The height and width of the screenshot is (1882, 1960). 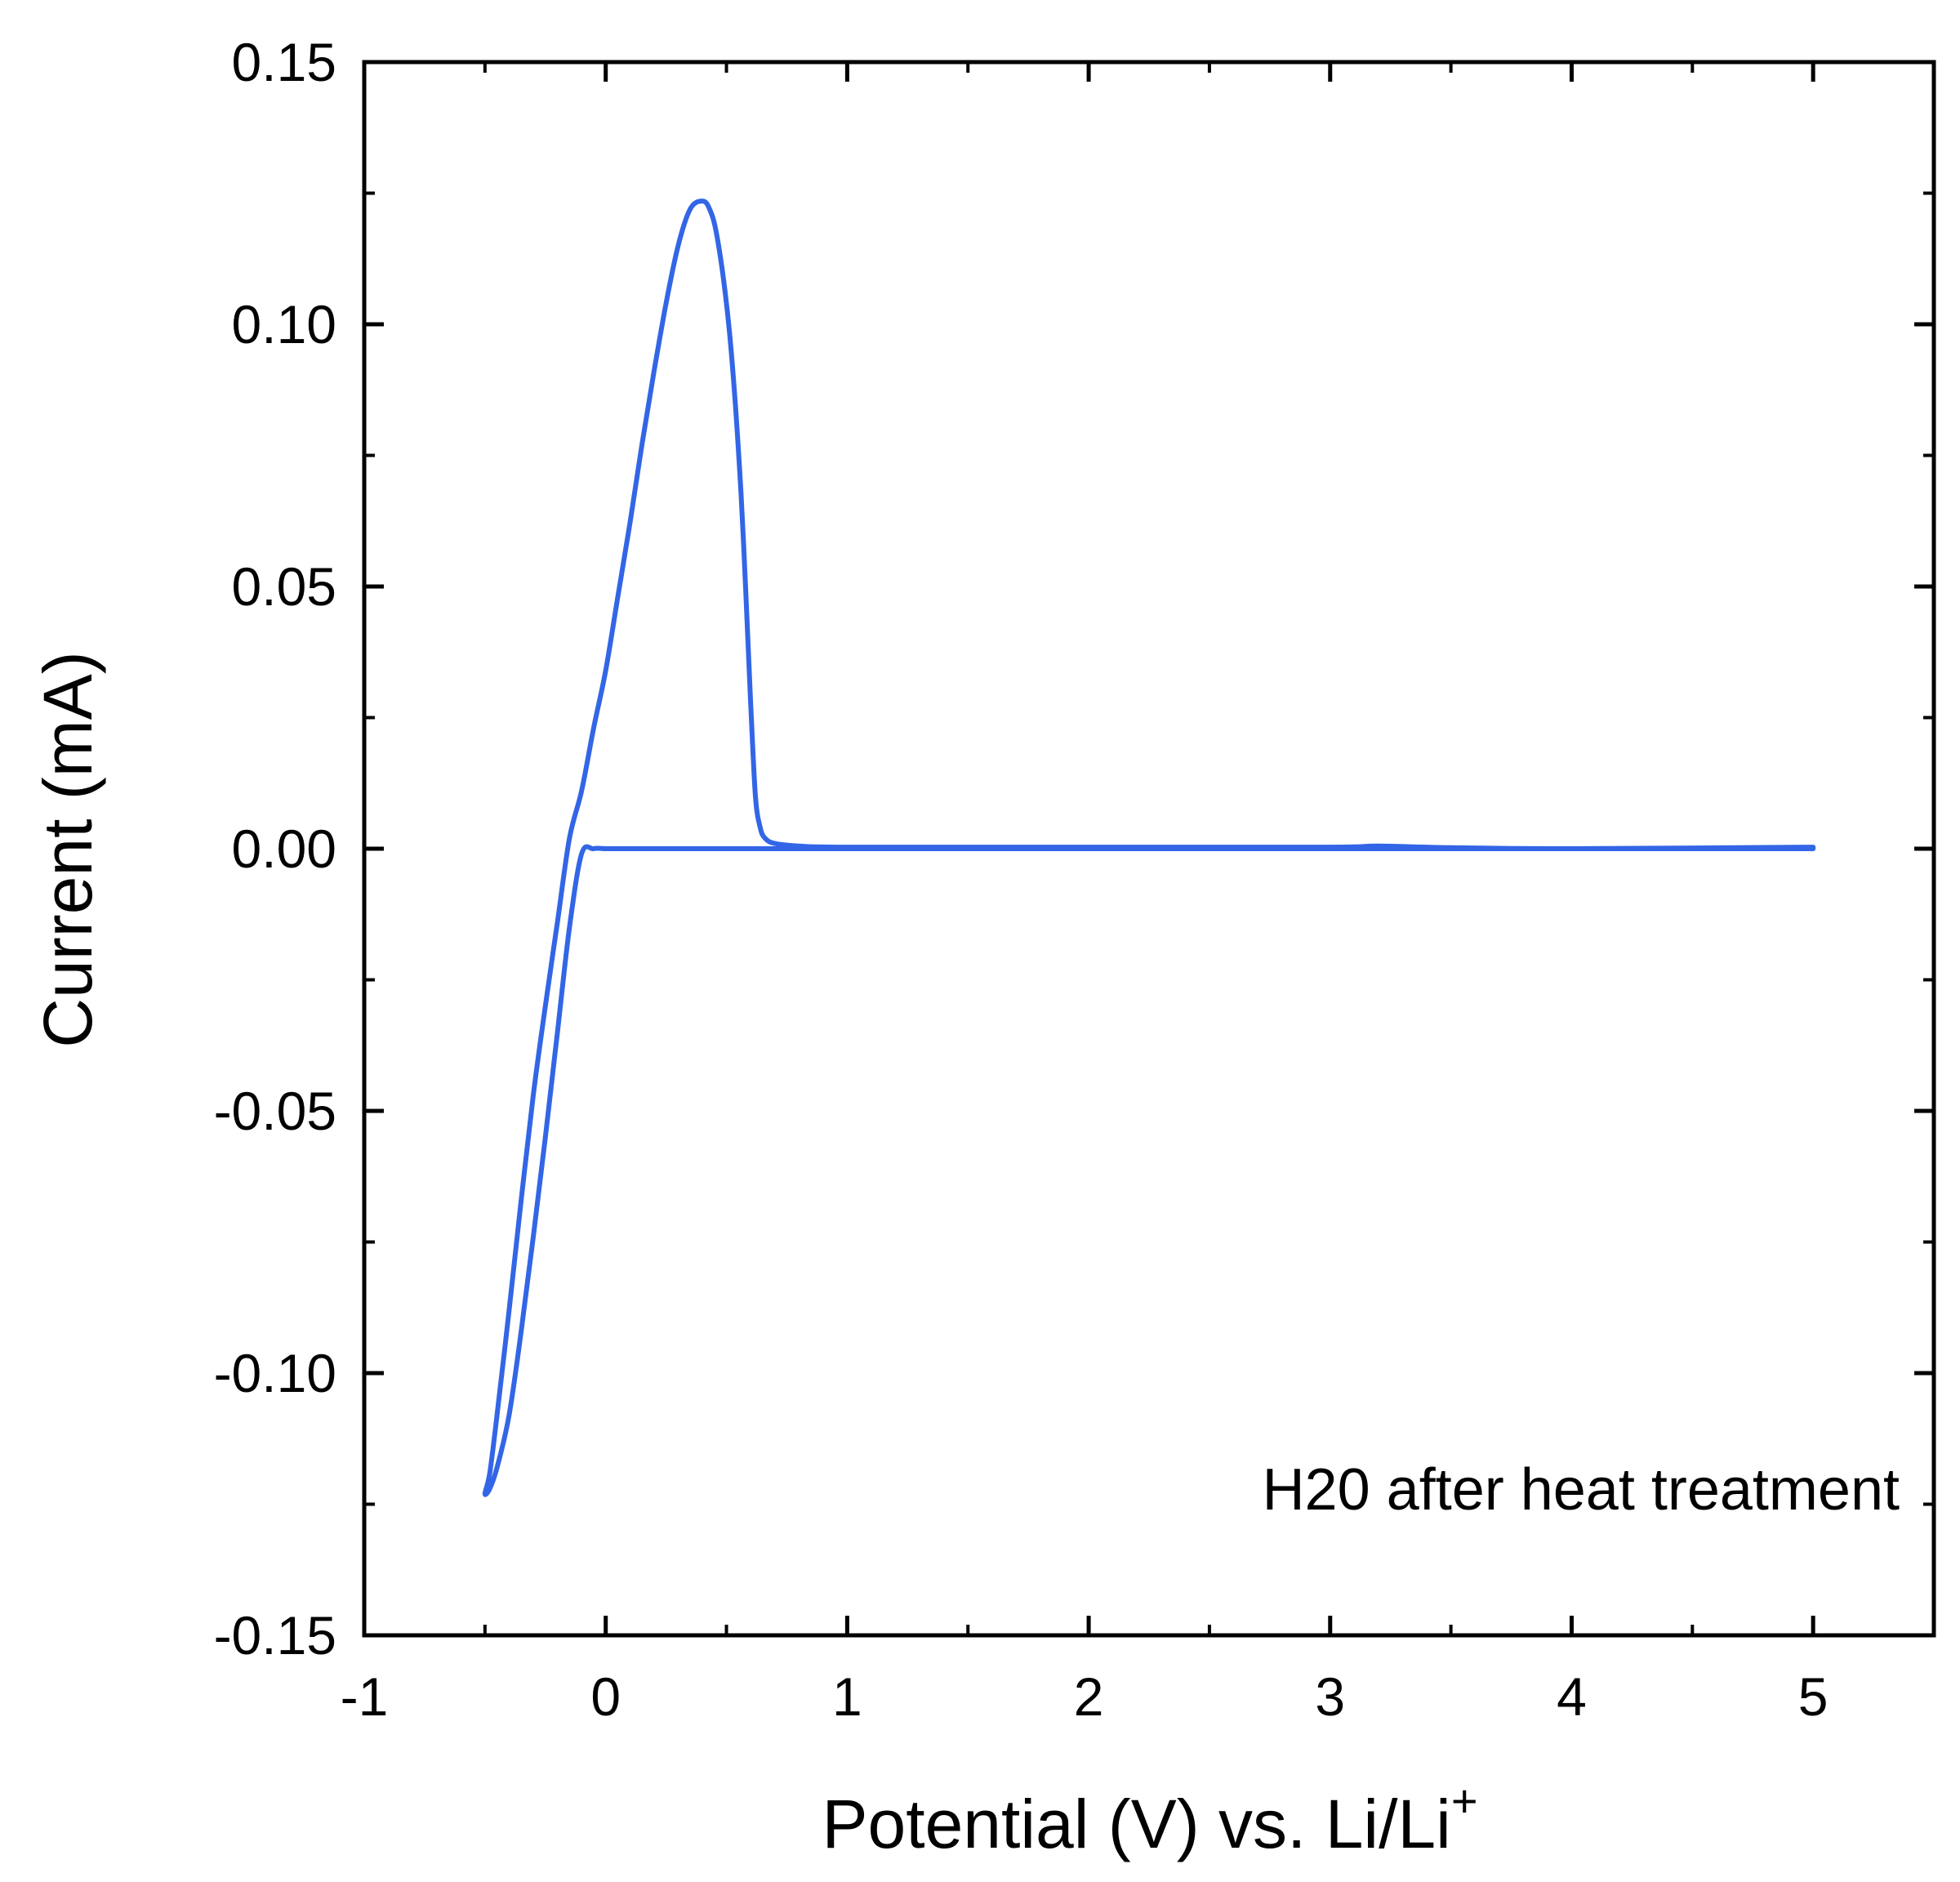 What do you see at coordinates (275, 1635) in the screenshot?
I see `y-tick-label: -0.15` at bounding box center [275, 1635].